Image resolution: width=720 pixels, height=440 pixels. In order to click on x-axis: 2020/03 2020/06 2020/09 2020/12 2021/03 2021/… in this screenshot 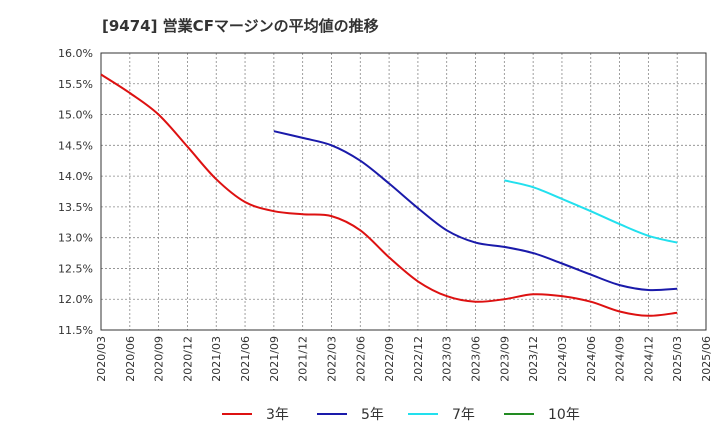, I will do `click(404, 359)`.